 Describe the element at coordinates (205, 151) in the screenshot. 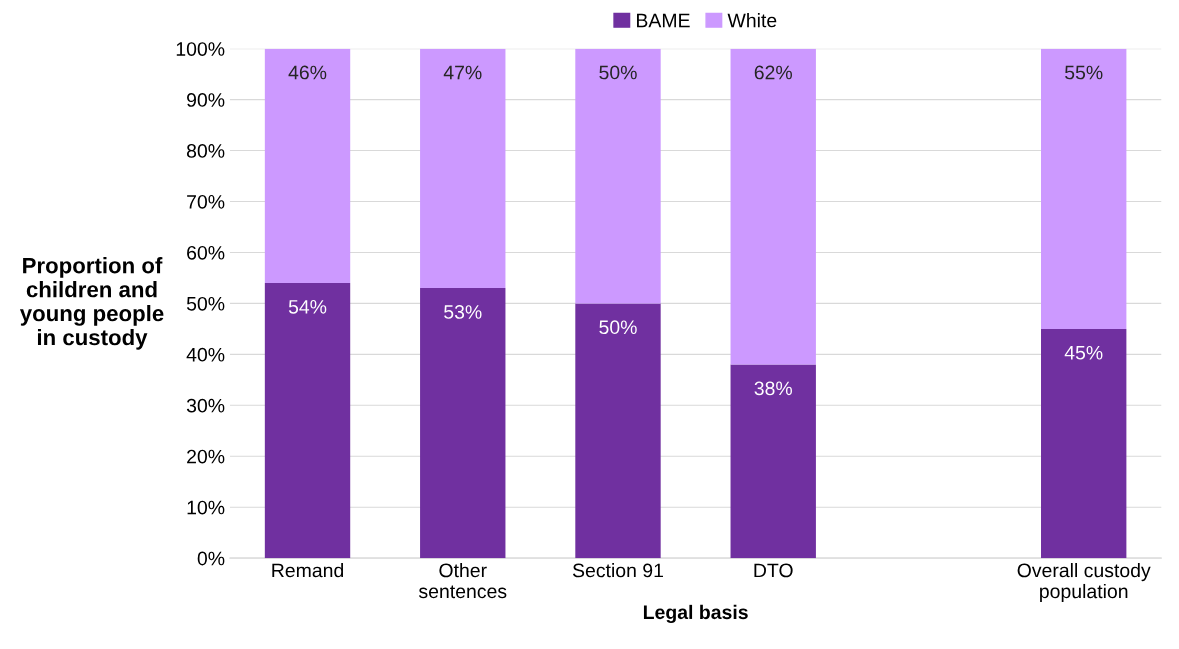

I see `y-tick-label: 80%` at that location.